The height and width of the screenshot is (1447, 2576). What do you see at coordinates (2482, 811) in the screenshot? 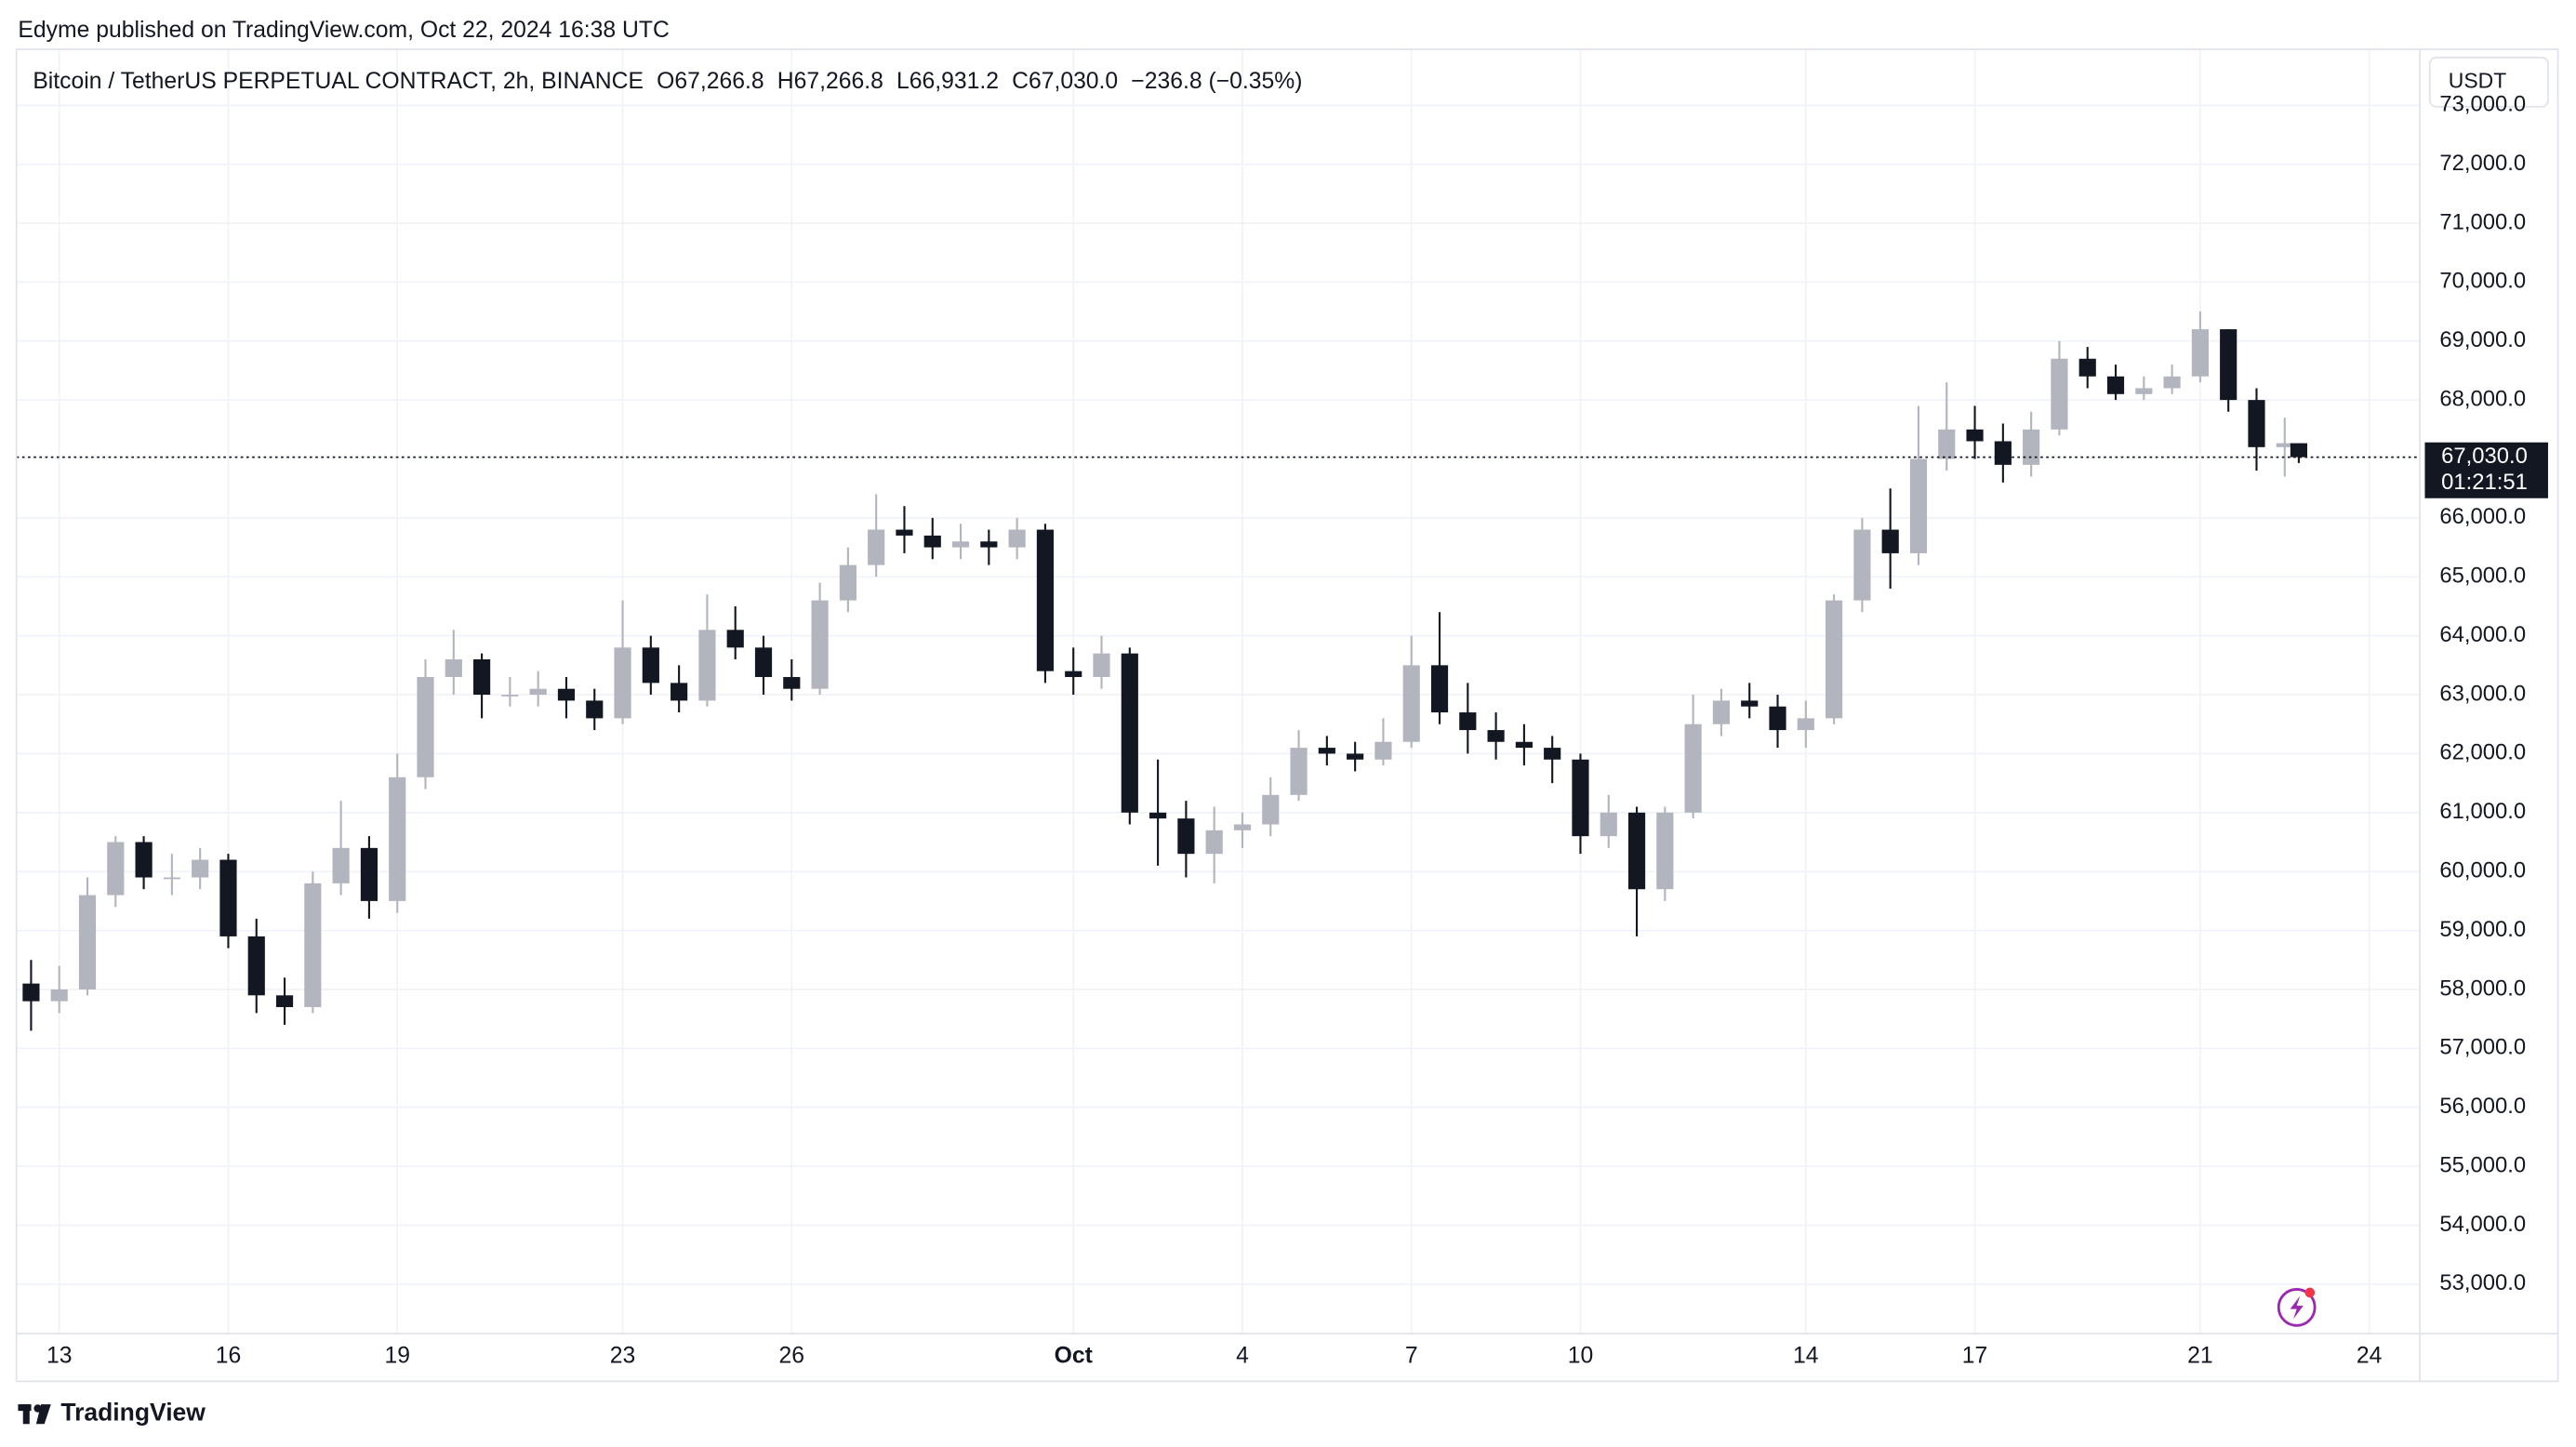
I see `y-tick-label: 61,000.0` at bounding box center [2482, 811].